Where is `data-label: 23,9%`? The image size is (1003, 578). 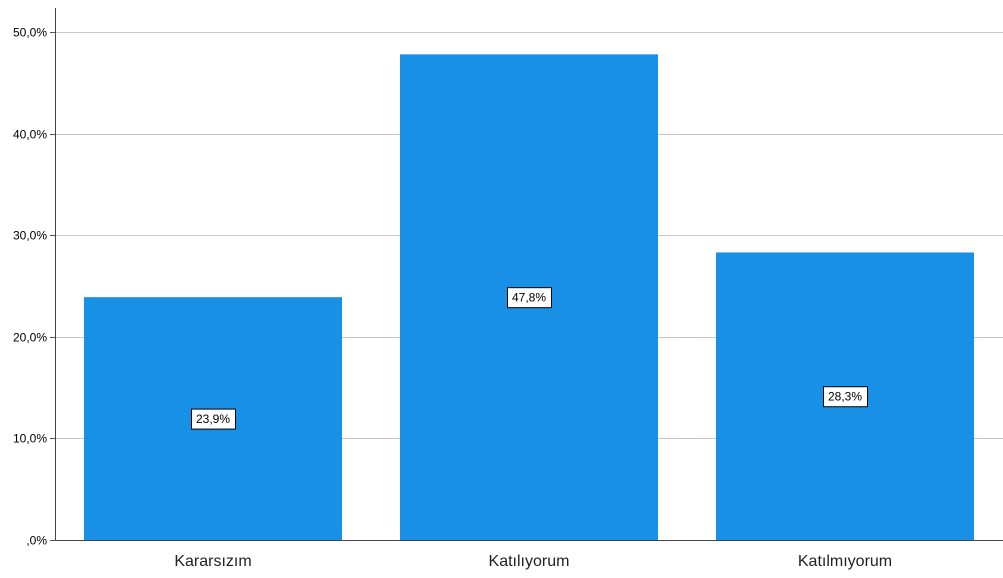 data-label: 23,9% is located at coordinates (213, 419).